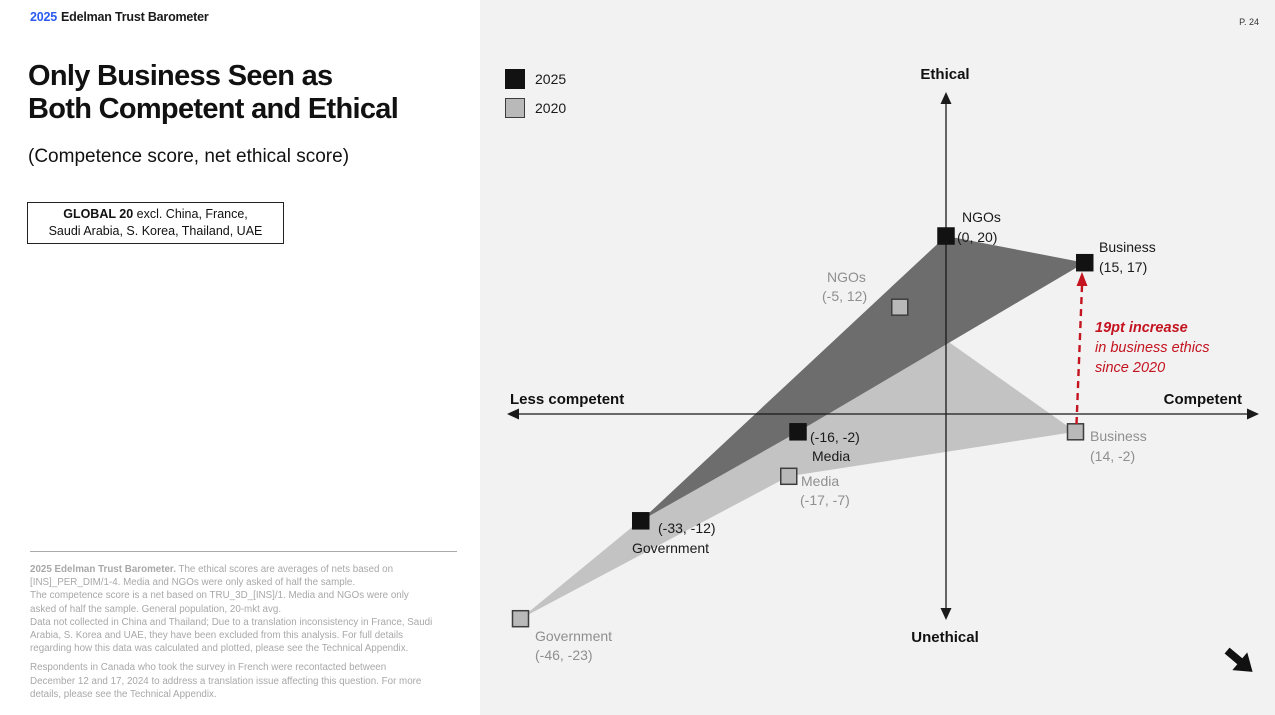 Image resolution: width=1275 pixels, height=715 pixels. Describe the element at coordinates (44, 17) in the screenshot. I see `brand-year: 2025` at that location.